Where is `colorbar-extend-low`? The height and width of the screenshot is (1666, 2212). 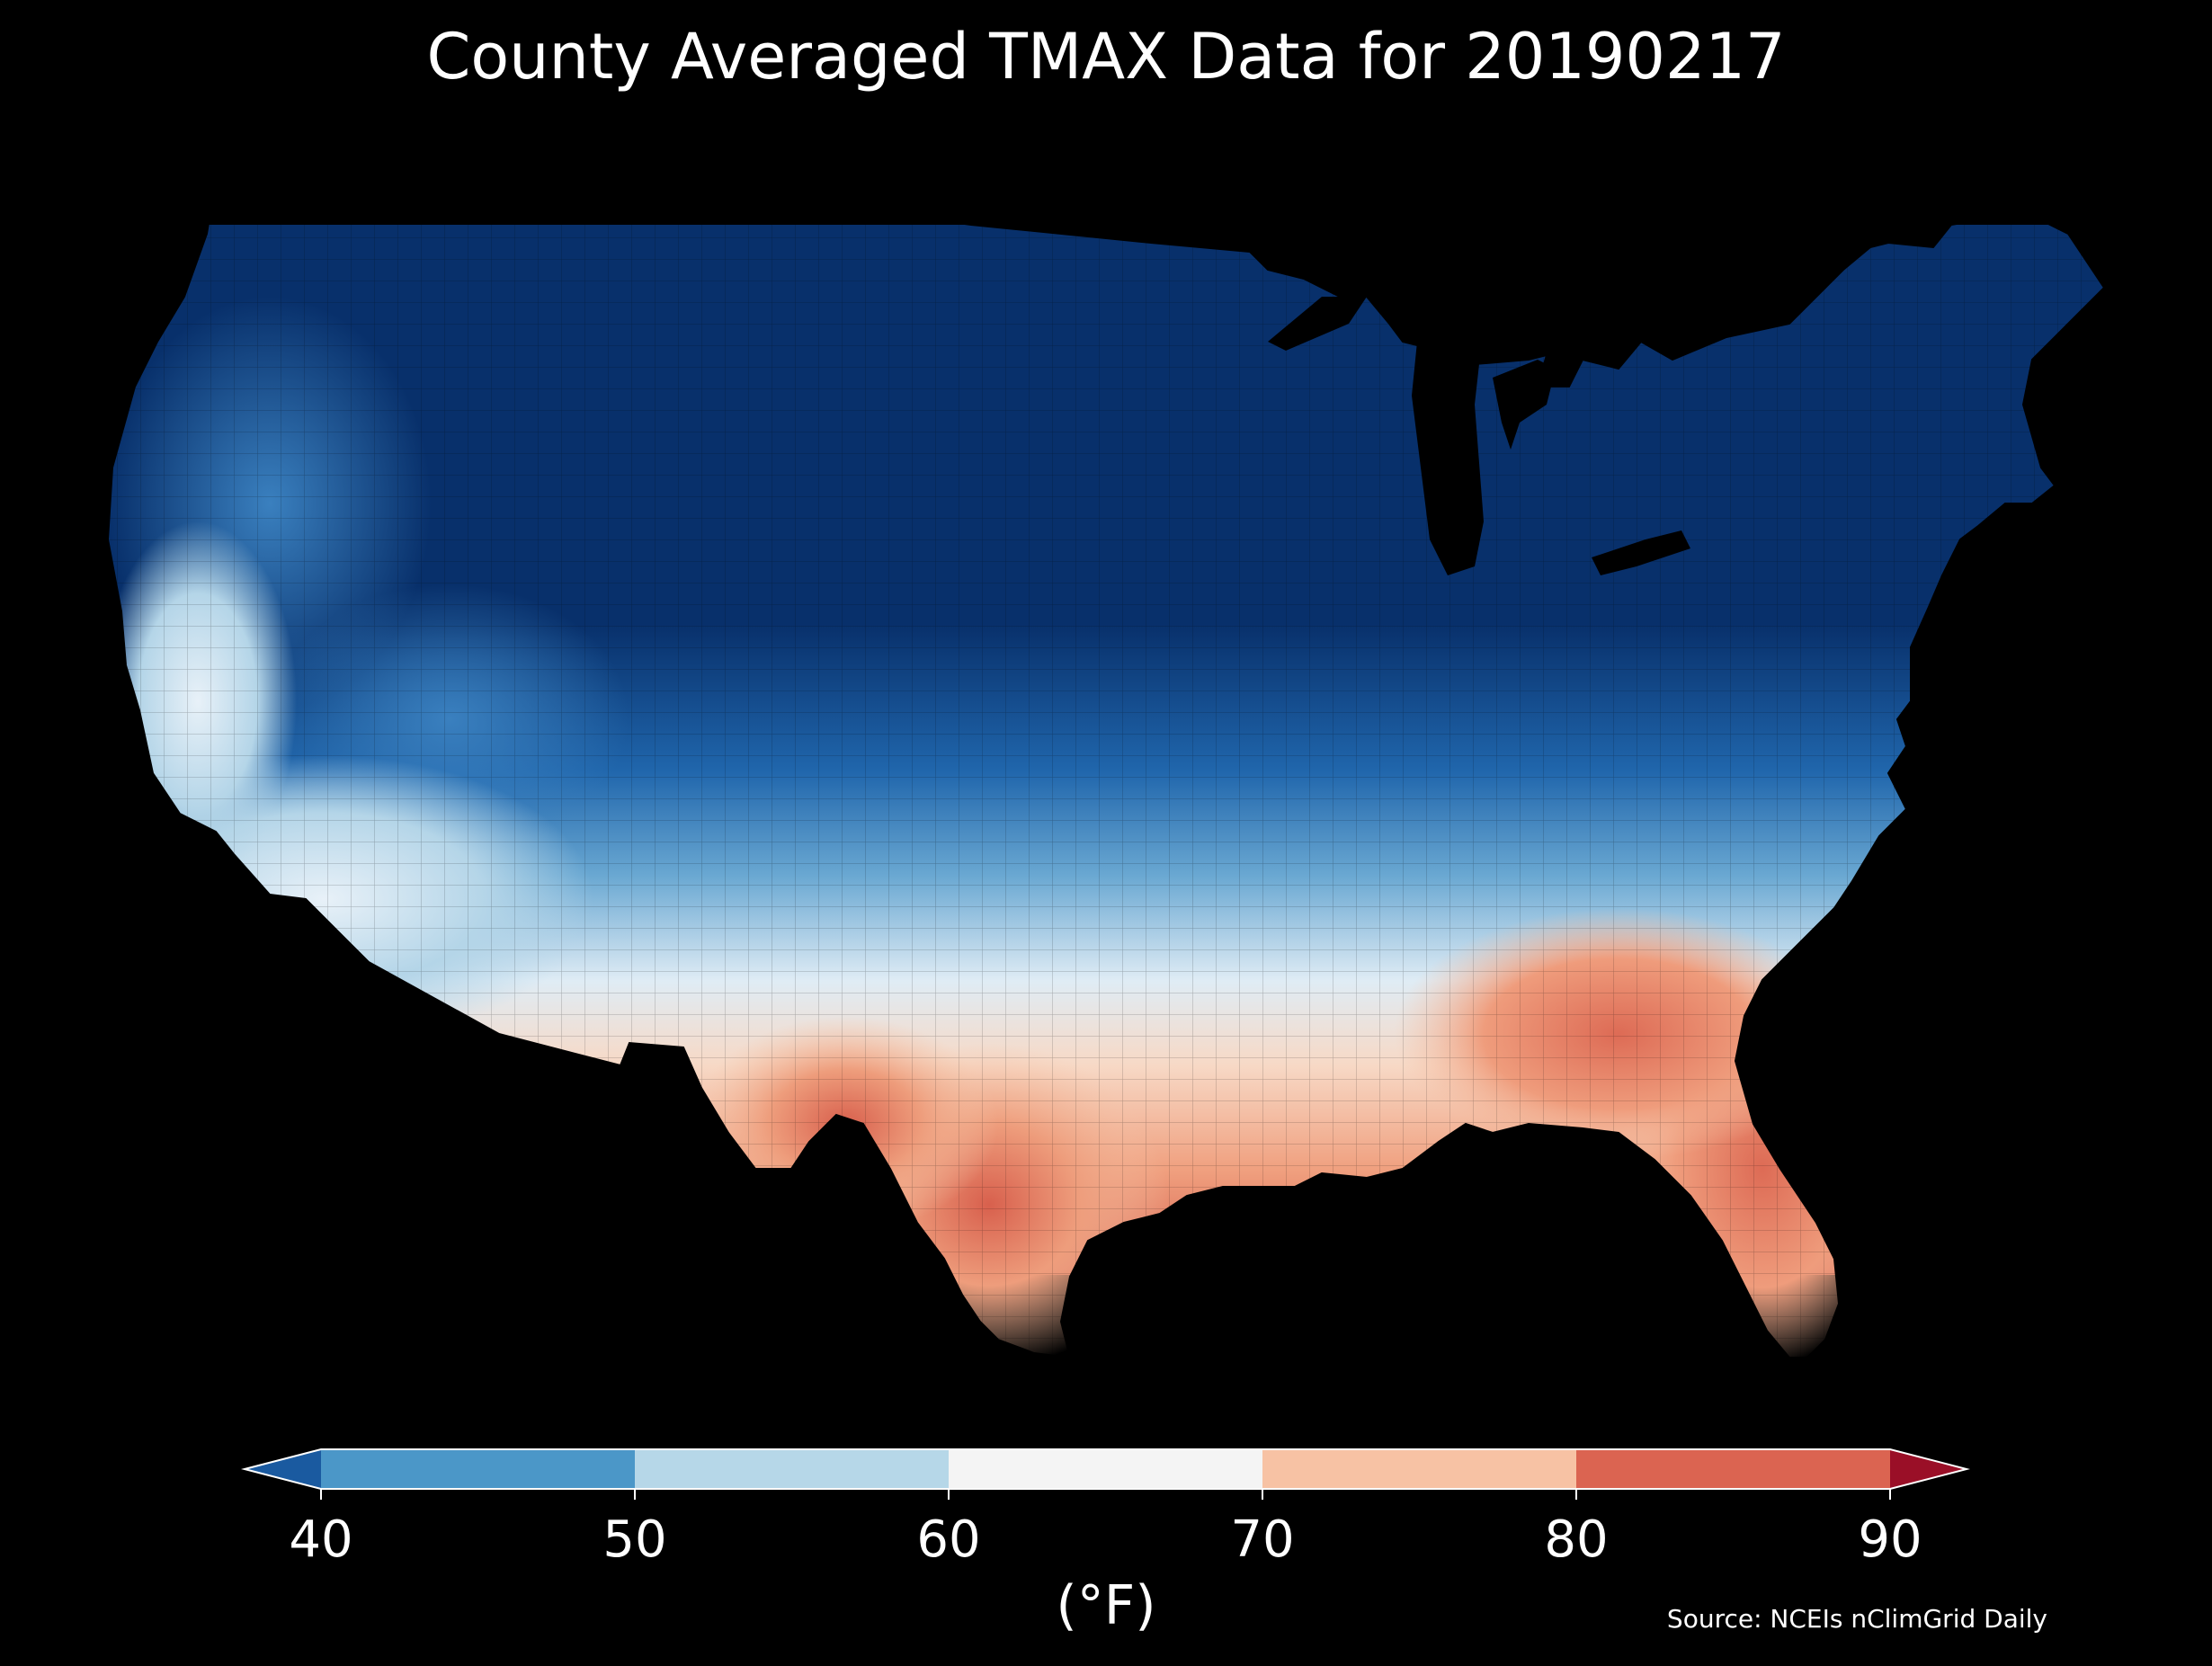
colorbar-extend-low is located at coordinates (283, 1469).